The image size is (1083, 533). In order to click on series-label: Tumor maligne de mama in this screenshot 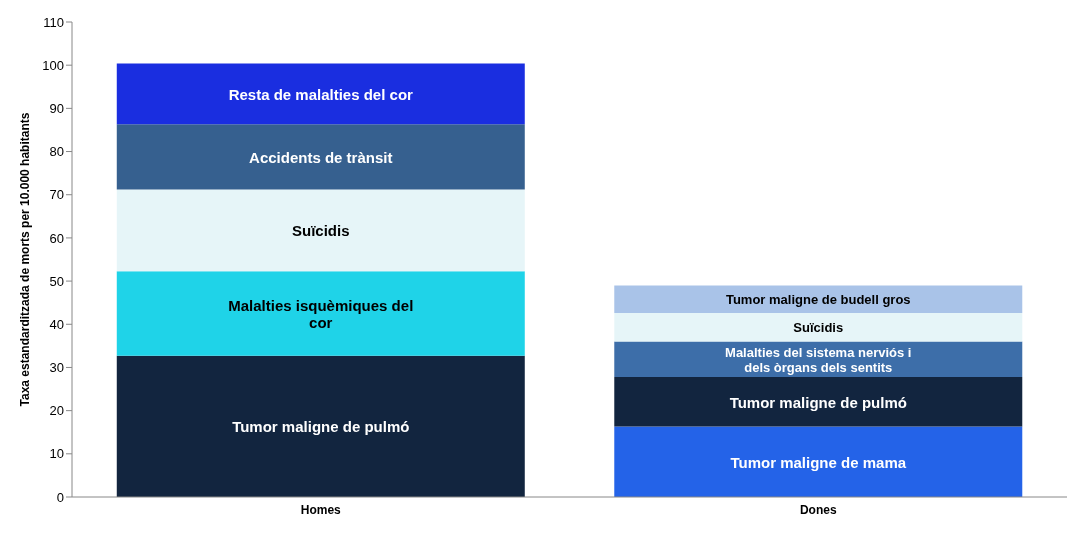, I will do `click(818, 462)`.